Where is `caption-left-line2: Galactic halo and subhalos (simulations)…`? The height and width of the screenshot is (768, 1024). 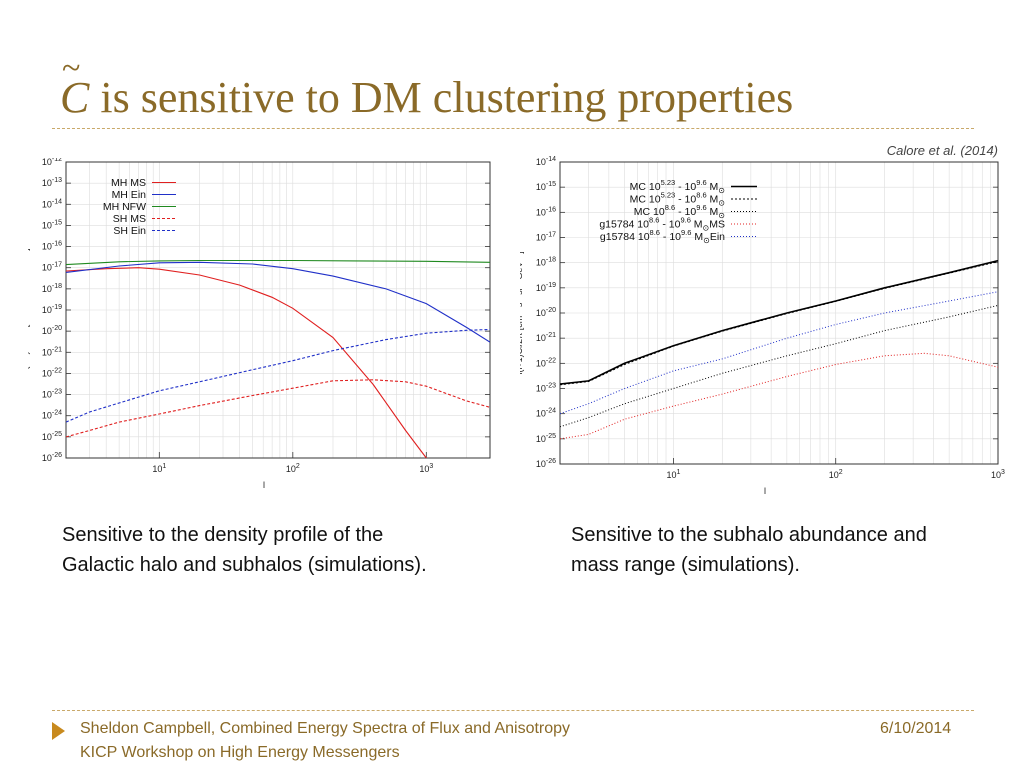 caption-left-line2: Galactic halo and subhalos (simulations)… is located at coordinates (244, 565).